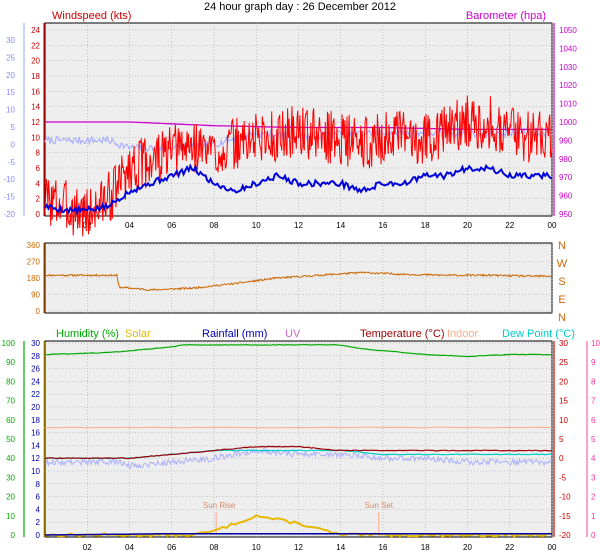 Image resolution: width=600 pixels, height=555 pixels. Describe the element at coordinates (38, 153) in the screenshot. I see `wind-tick-label: 8` at that location.